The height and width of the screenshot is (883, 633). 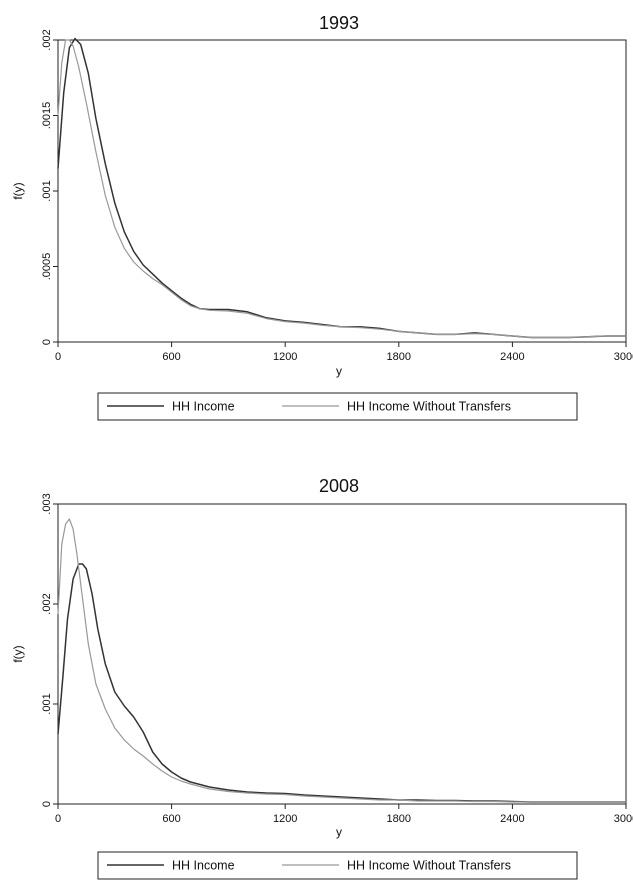 I want to click on y-tick-label: .0015, so click(x=47, y=116).